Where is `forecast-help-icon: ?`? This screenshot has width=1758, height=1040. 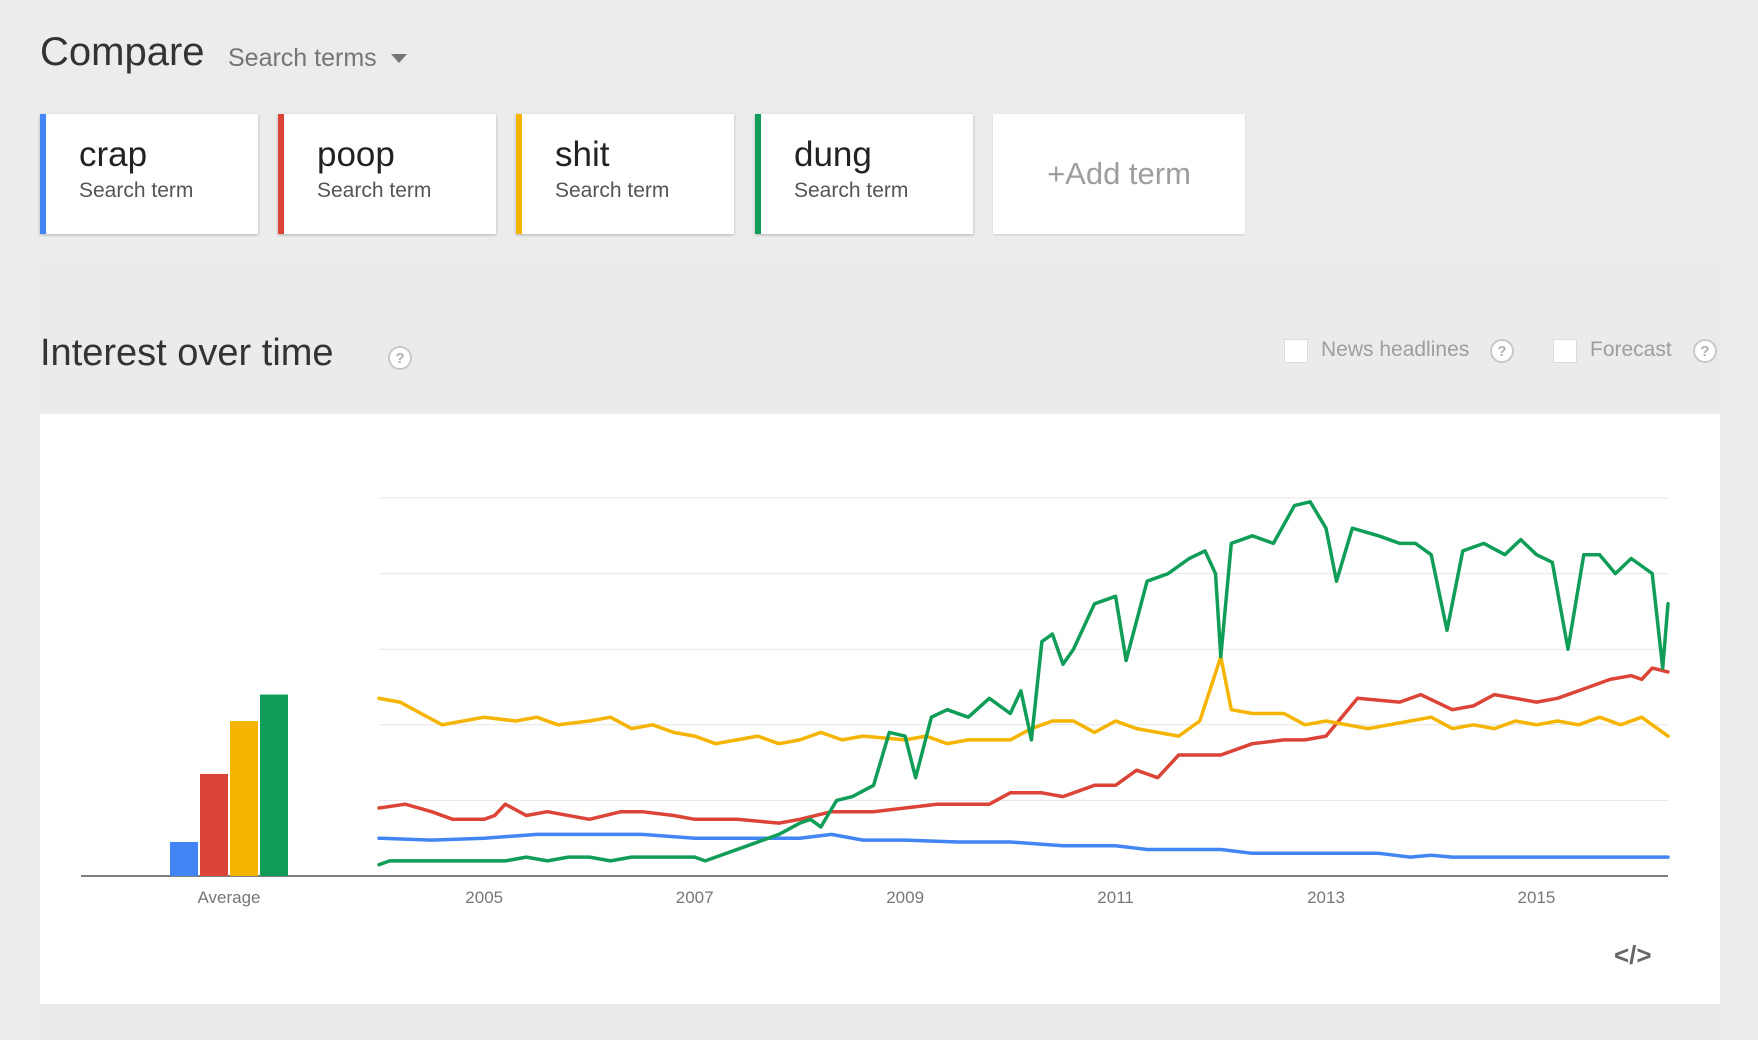 forecast-help-icon: ? is located at coordinates (1705, 351).